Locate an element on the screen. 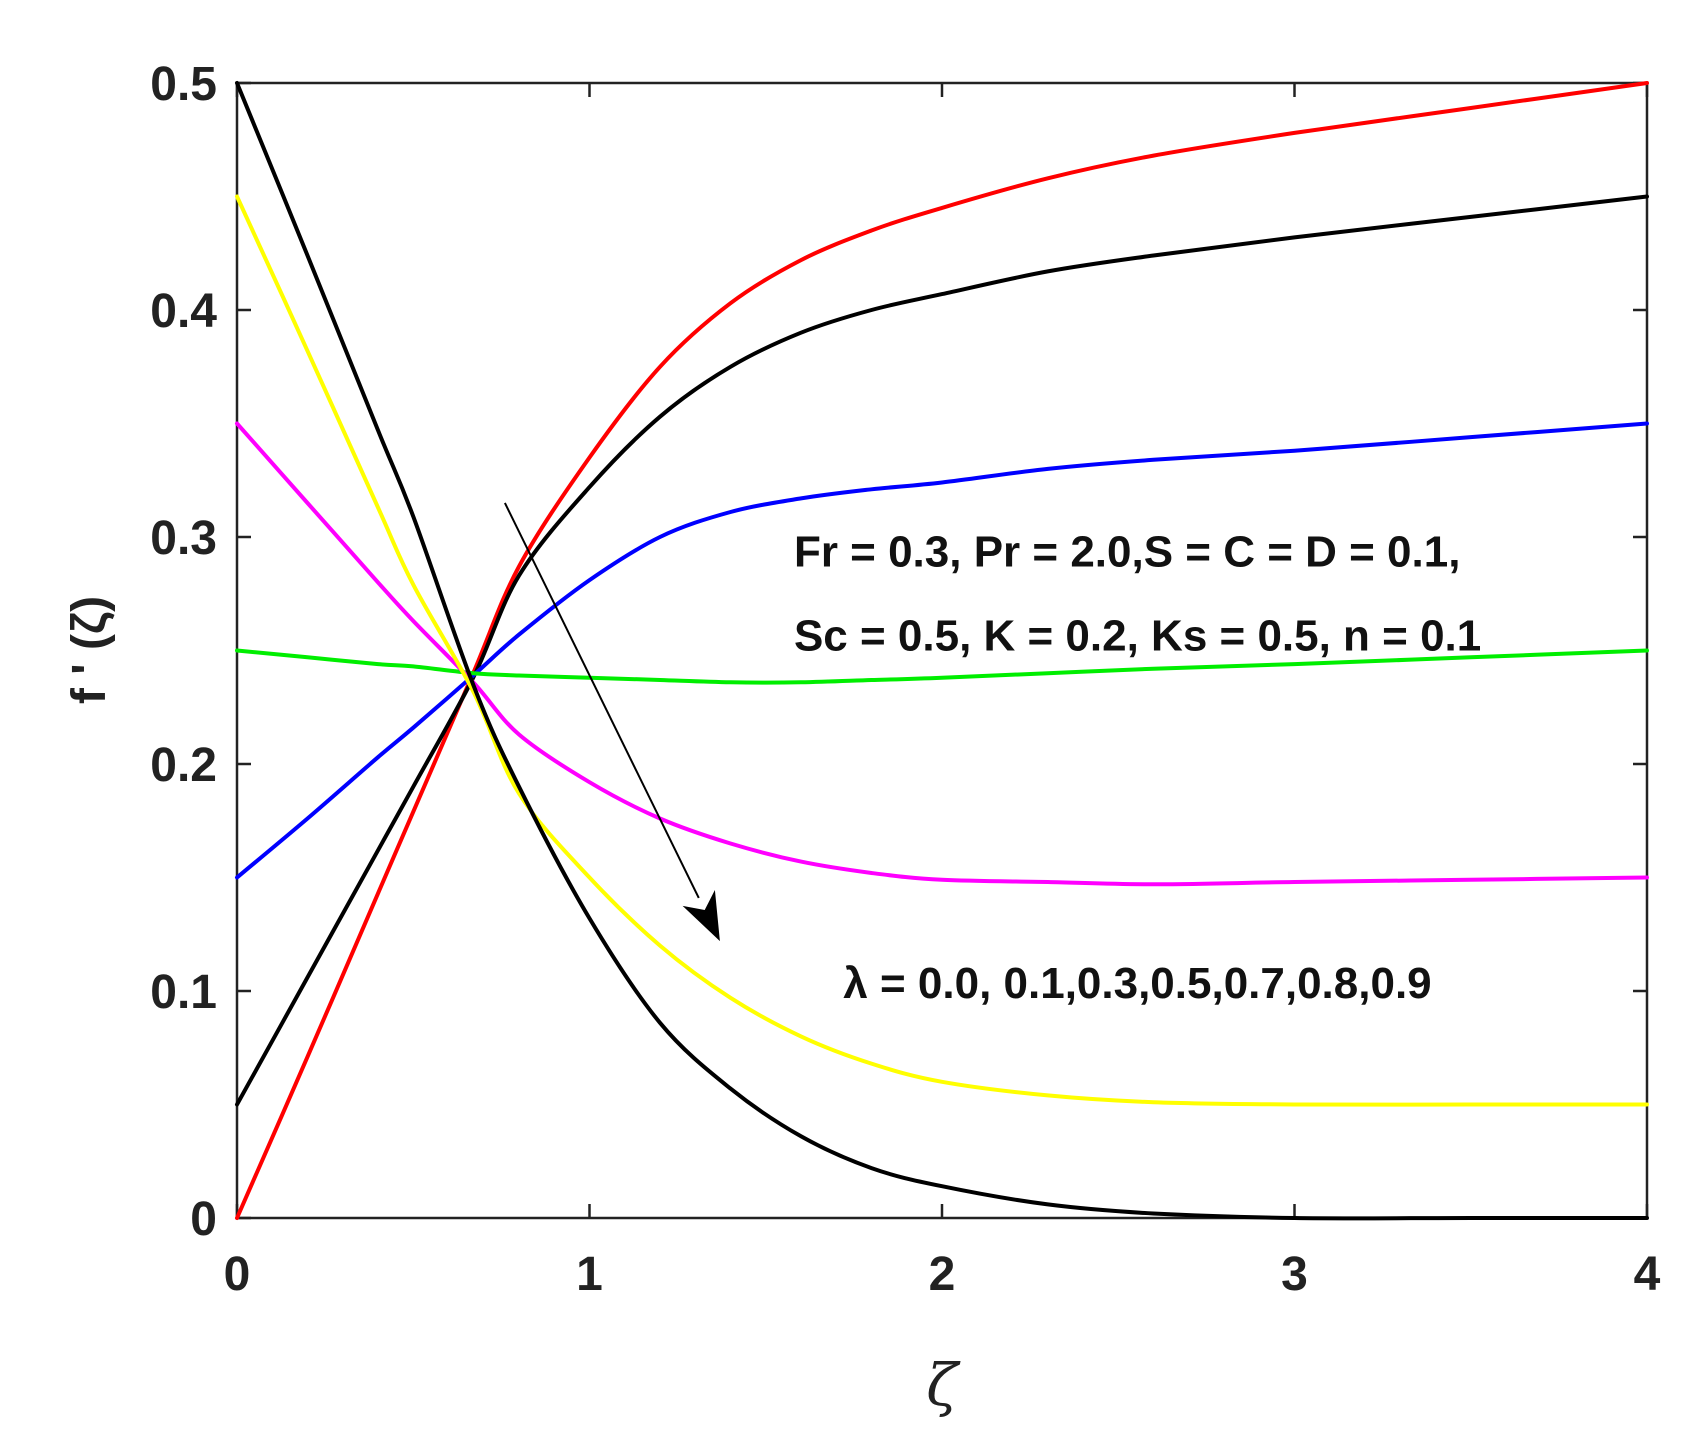  x-tick-label: 3 is located at coordinates (1294, 1274).